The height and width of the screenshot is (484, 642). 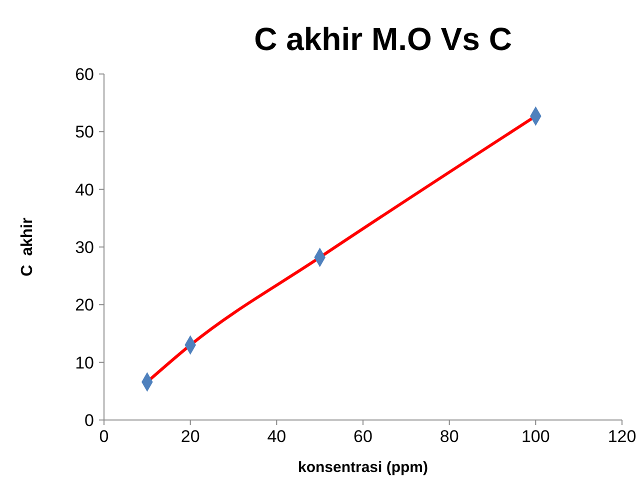 What do you see at coordinates (84, 74) in the screenshot?
I see `y-tick-label: 60` at bounding box center [84, 74].